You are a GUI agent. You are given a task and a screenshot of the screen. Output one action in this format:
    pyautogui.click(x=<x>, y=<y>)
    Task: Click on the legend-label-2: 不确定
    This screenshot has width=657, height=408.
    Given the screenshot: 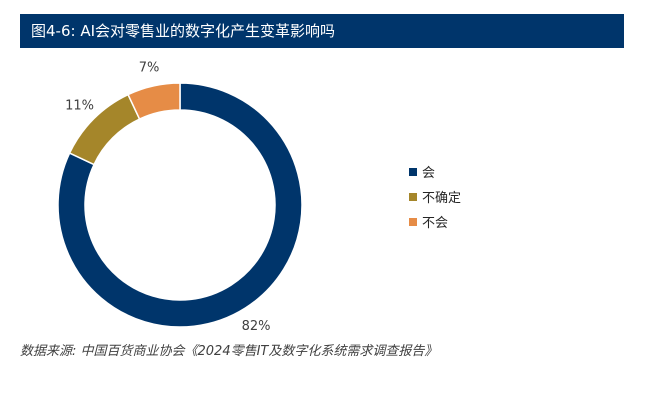 What is the action you would take?
    pyautogui.click(x=441, y=198)
    